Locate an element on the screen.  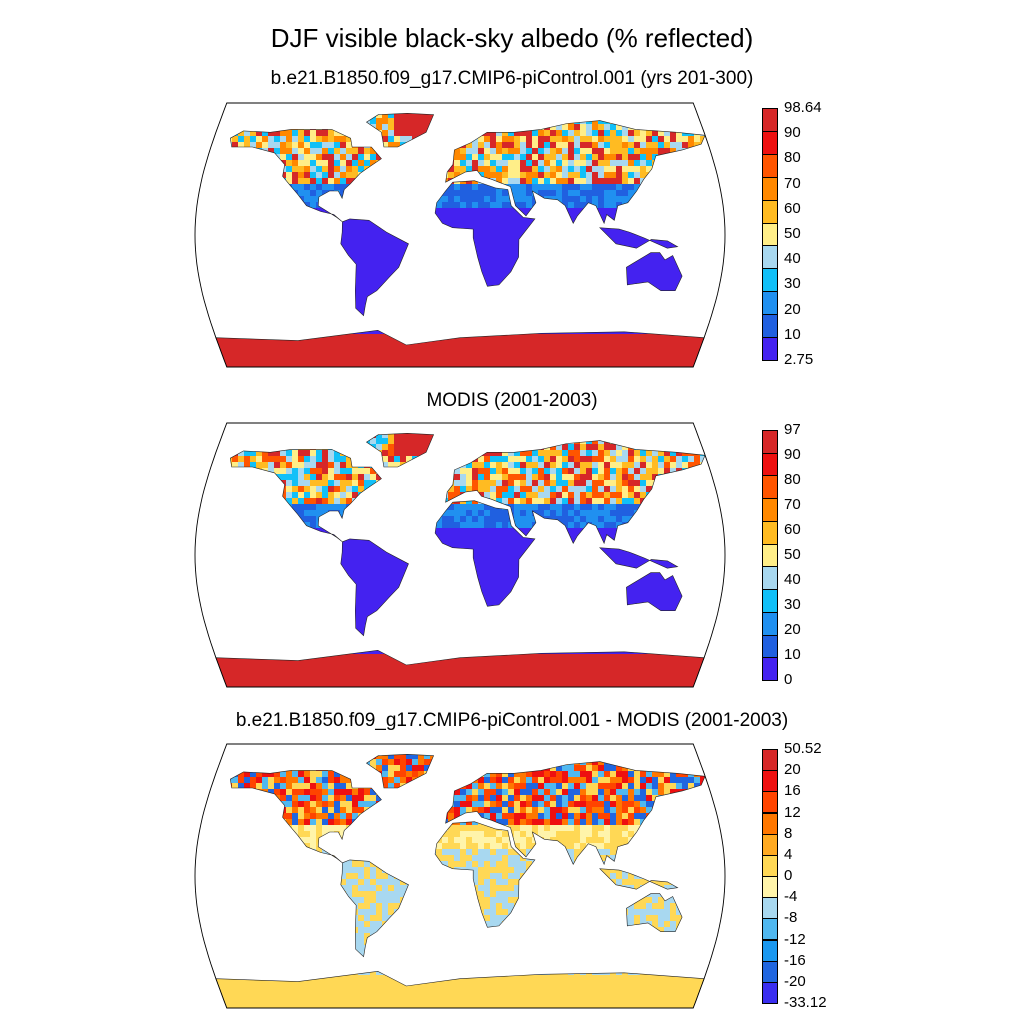
colorbar-label: -16 is located at coordinates (795, 960).